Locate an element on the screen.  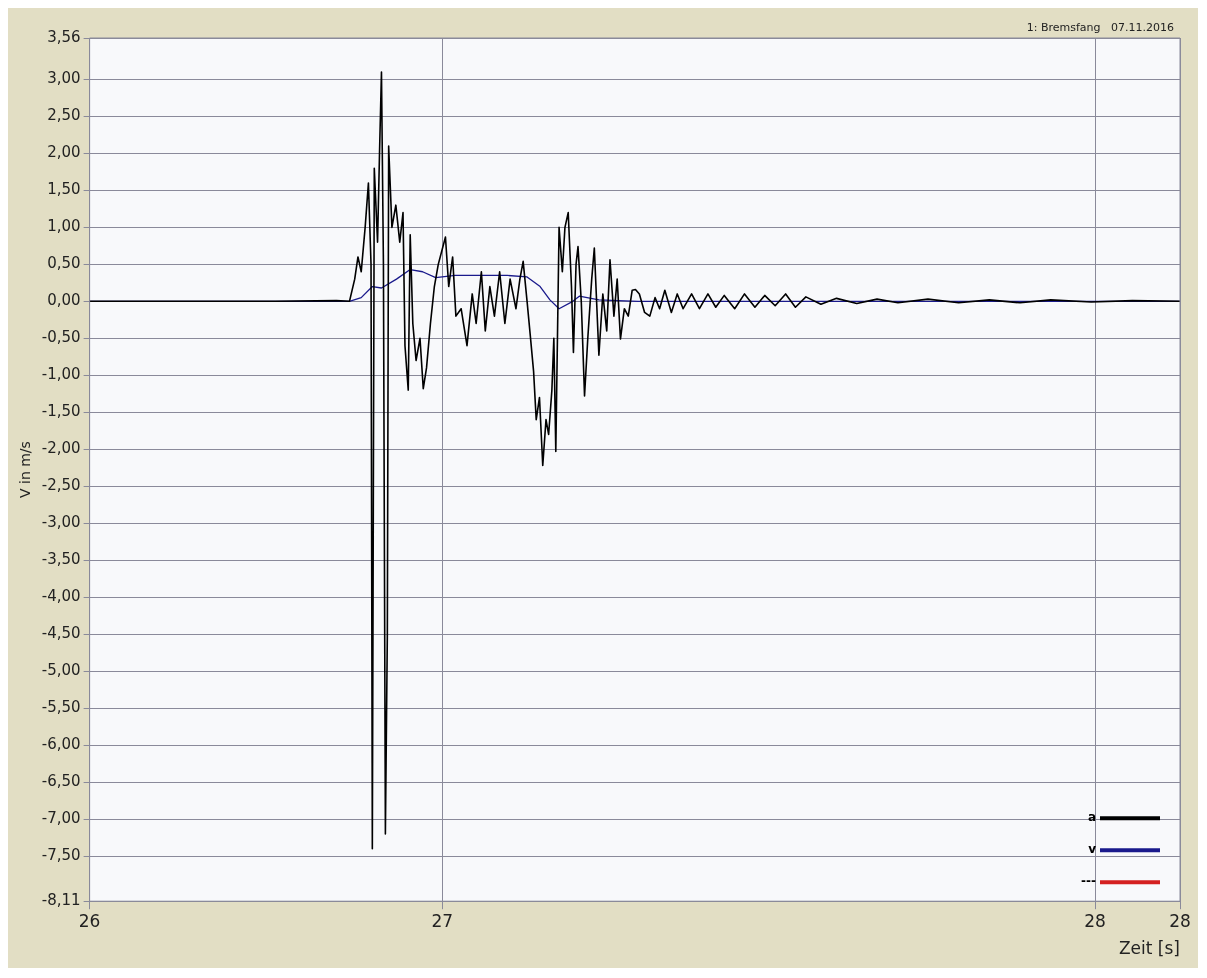
y-tick-label: 2,00 is located at coordinates (64, 152).